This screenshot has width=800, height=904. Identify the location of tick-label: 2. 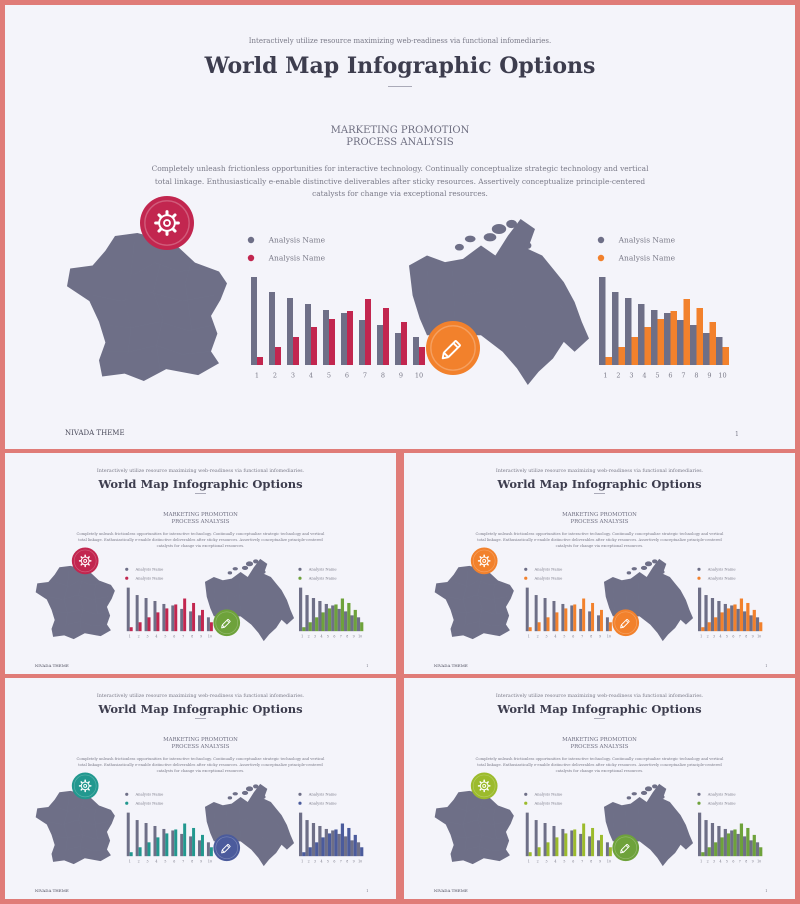
(708, 861).